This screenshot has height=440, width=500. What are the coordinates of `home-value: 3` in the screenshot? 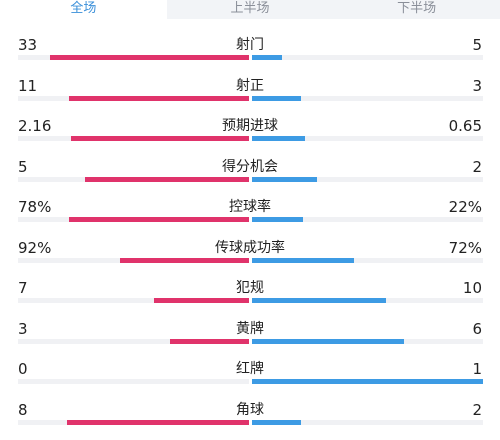 It's located at (23, 328).